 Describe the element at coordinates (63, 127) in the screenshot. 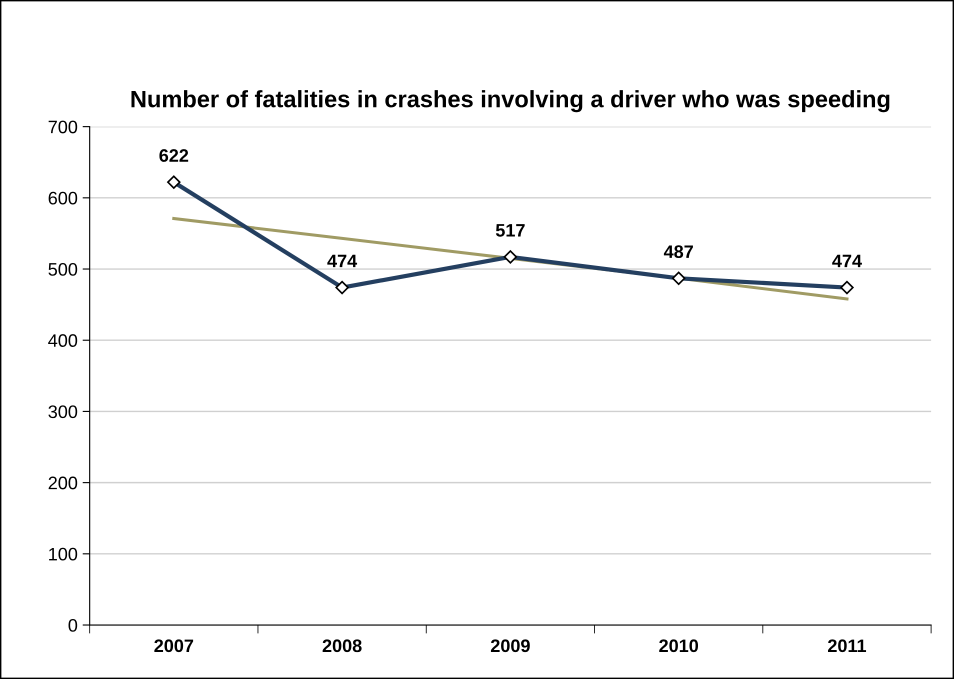

I see `y-tick-label: 700` at that location.